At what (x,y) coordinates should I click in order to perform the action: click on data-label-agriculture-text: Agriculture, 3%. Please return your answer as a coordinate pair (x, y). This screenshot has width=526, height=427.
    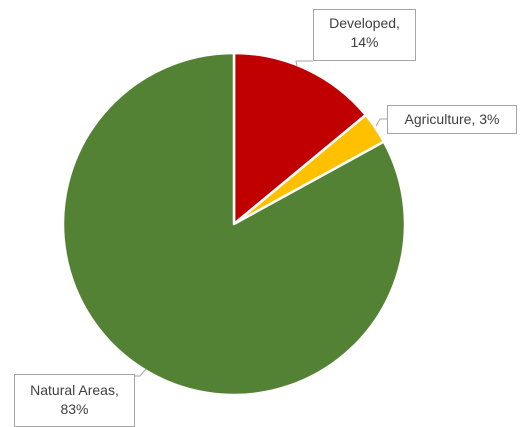
    Looking at the image, I should click on (452, 119).